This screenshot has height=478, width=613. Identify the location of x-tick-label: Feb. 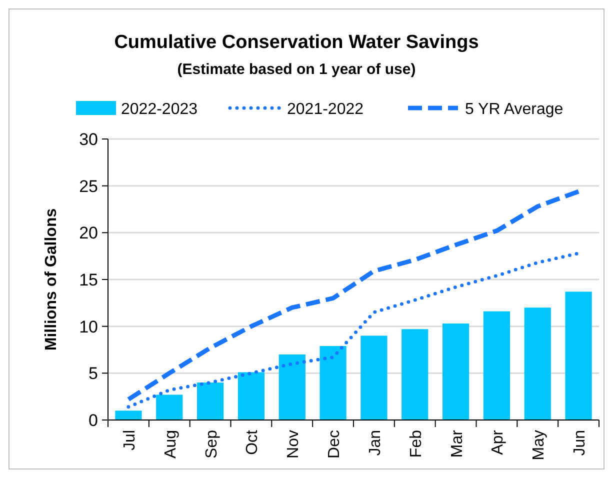
(416, 444).